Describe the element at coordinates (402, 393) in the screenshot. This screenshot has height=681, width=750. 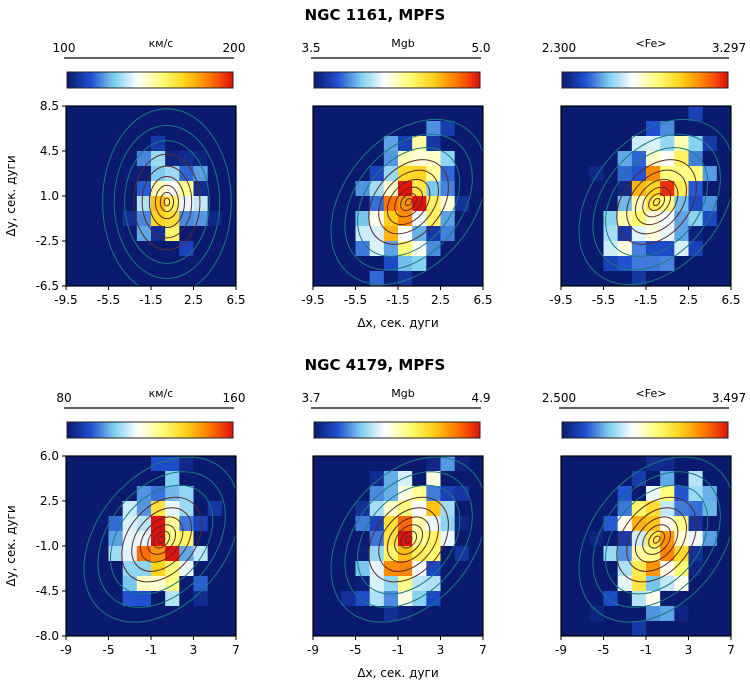
I see `colorbar-quantity-label: Mgb` at that location.